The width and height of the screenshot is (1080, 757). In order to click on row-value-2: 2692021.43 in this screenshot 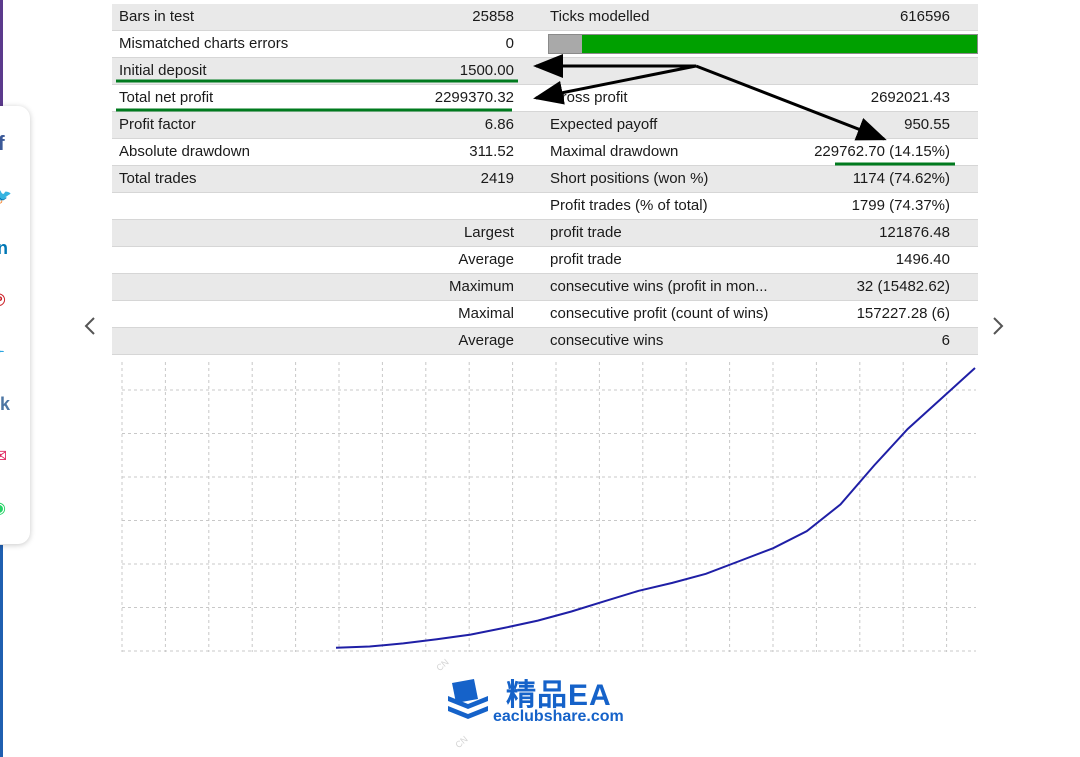, I will do `click(910, 97)`.